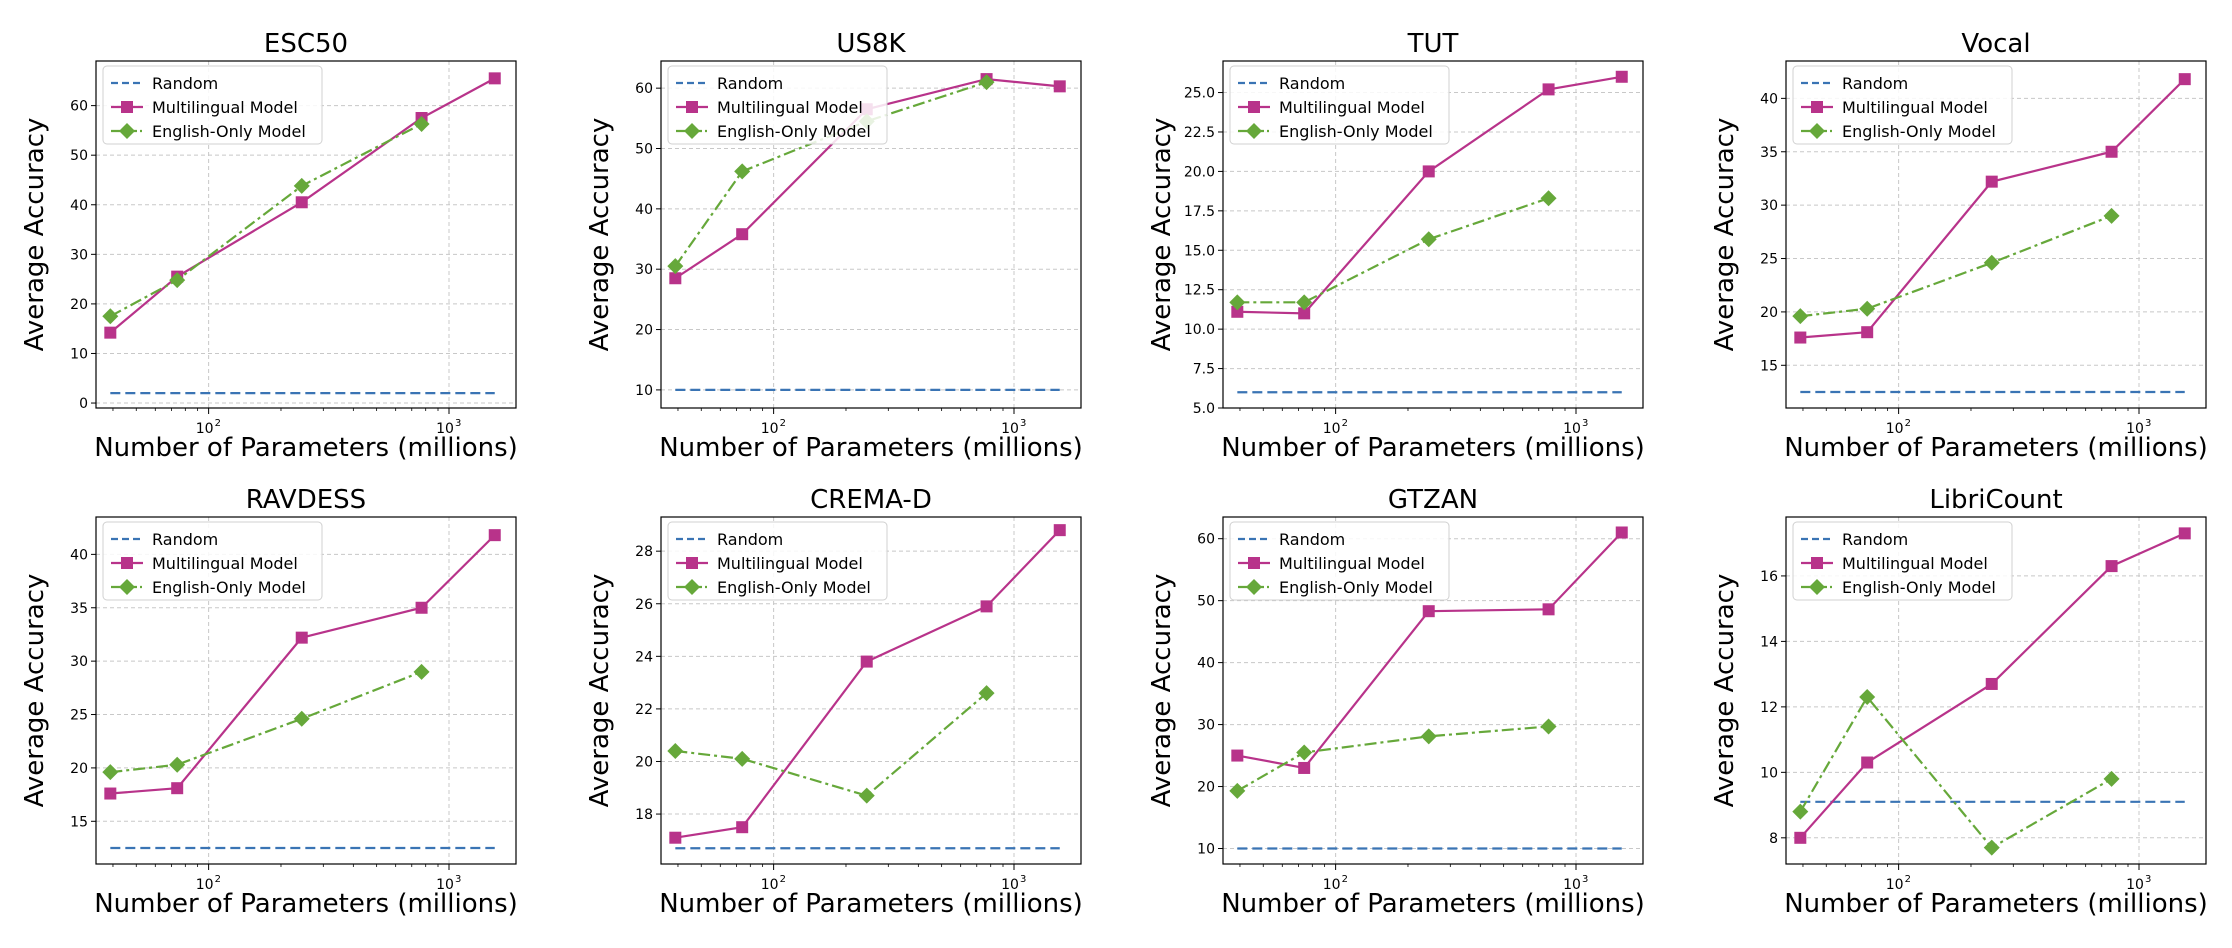 Image resolution: width=2232 pixels, height=948 pixels. I want to click on y-tick-label: 16, so click(1769, 577).